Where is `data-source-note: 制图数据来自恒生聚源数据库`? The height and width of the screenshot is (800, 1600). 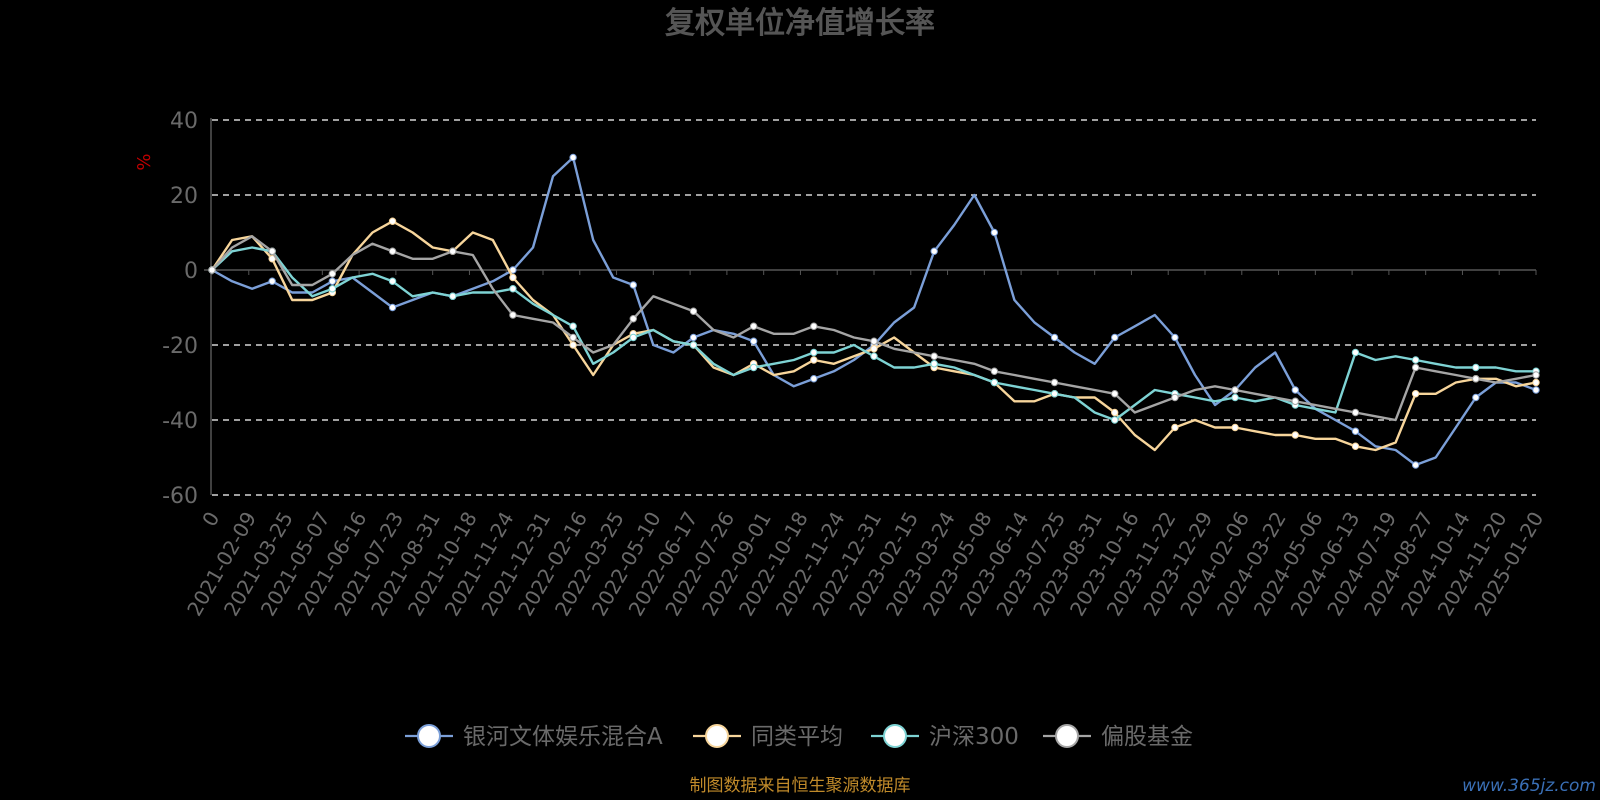 data-source-note: 制图数据来自恒生聚源数据库 is located at coordinates (800, 786).